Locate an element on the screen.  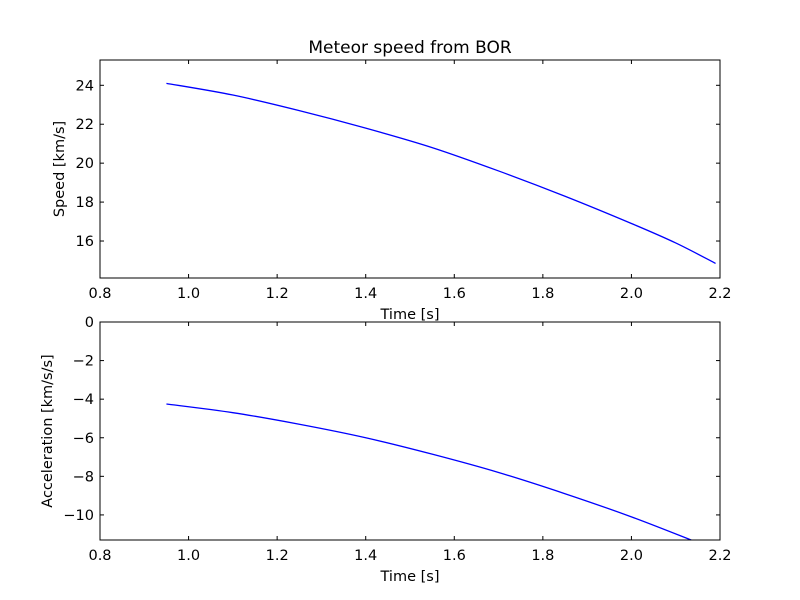
y-tick-label: 0 is located at coordinates (89, 323).